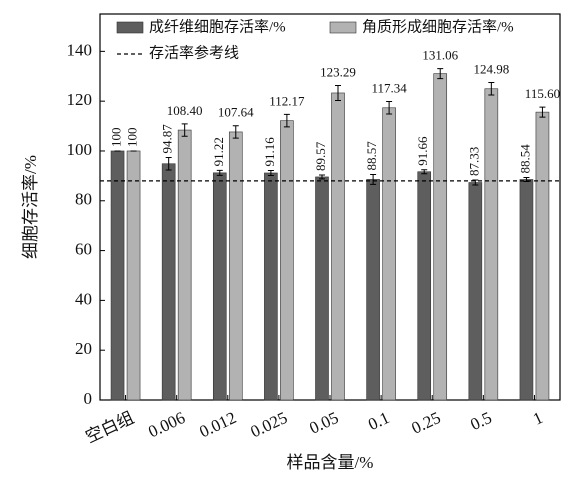 Image resolution: width=582 pixels, height=479 pixels. What do you see at coordinates (422, 151) in the screenshot?
I see `data-label: 91.66` at bounding box center [422, 151].